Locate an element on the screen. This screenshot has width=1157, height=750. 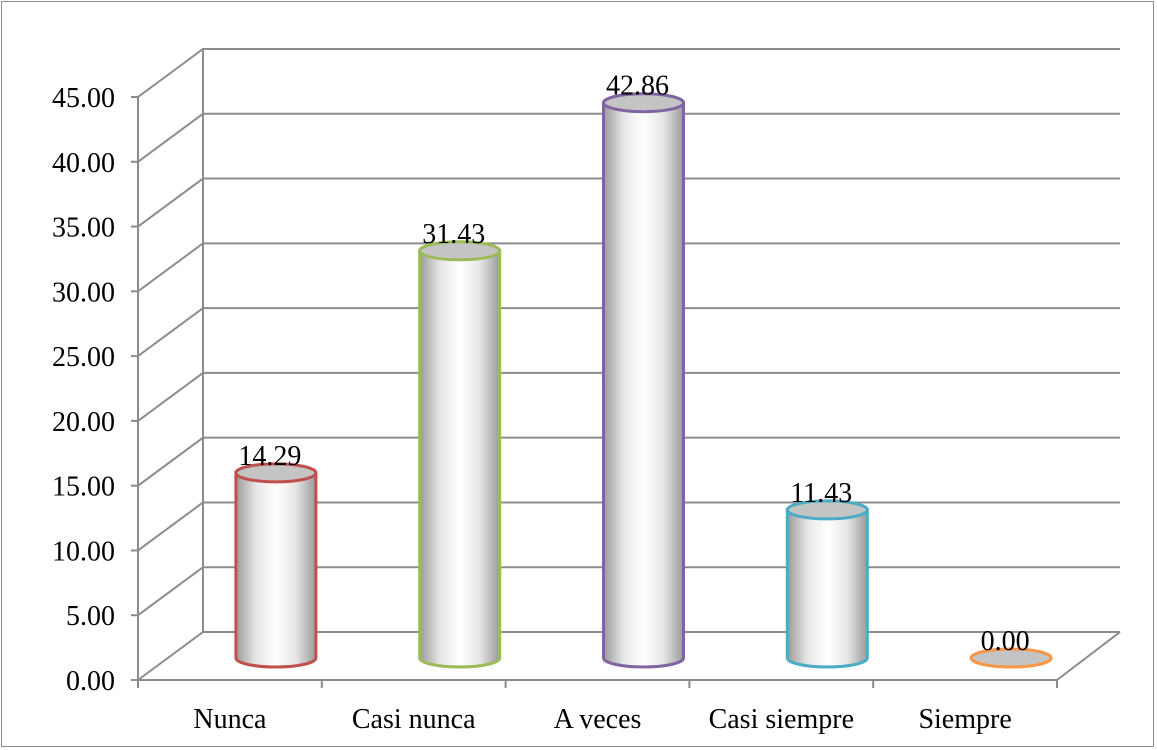
floor-edge is located at coordinates (1088, 656).